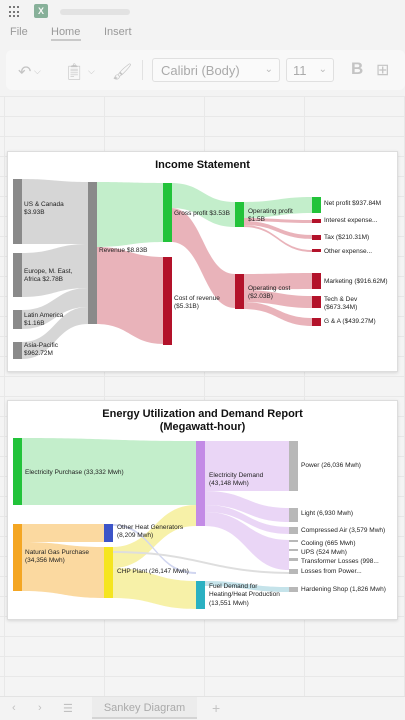 The height and width of the screenshot is (720, 405). What do you see at coordinates (142, 70) in the screenshot?
I see `divider` at bounding box center [142, 70].